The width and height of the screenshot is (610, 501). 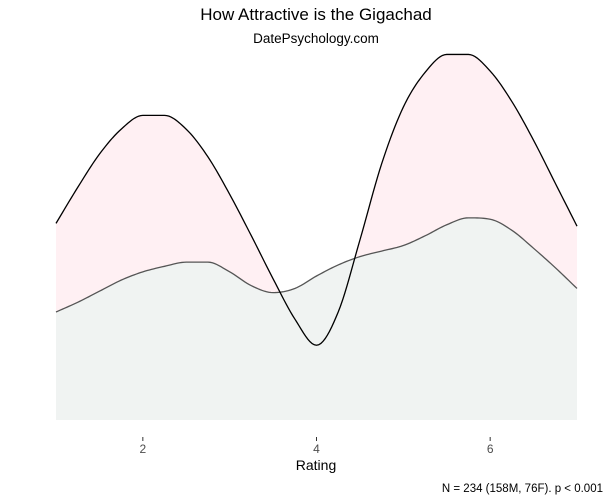 I want to click on x-axis: 2 4 6, so click(x=316, y=446).